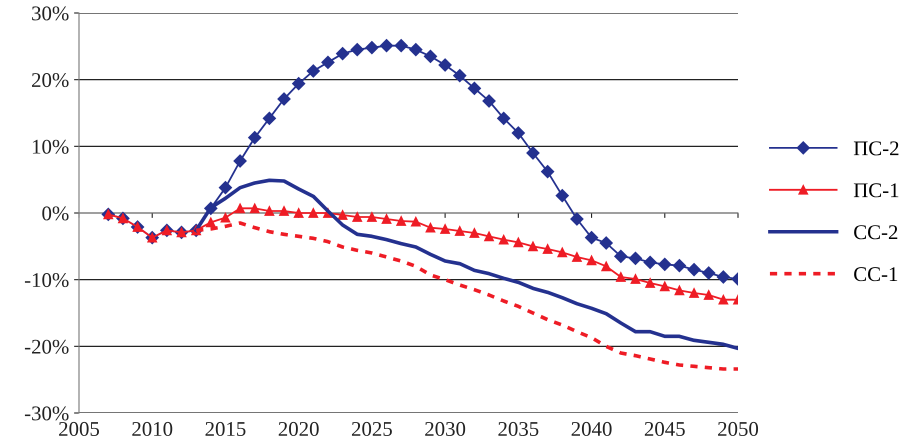 Image resolution: width=911 pixels, height=443 pixels. What do you see at coordinates (46, 413) in the screenshot?
I see `y-tick-label: -30%` at bounding box center [46, 413].